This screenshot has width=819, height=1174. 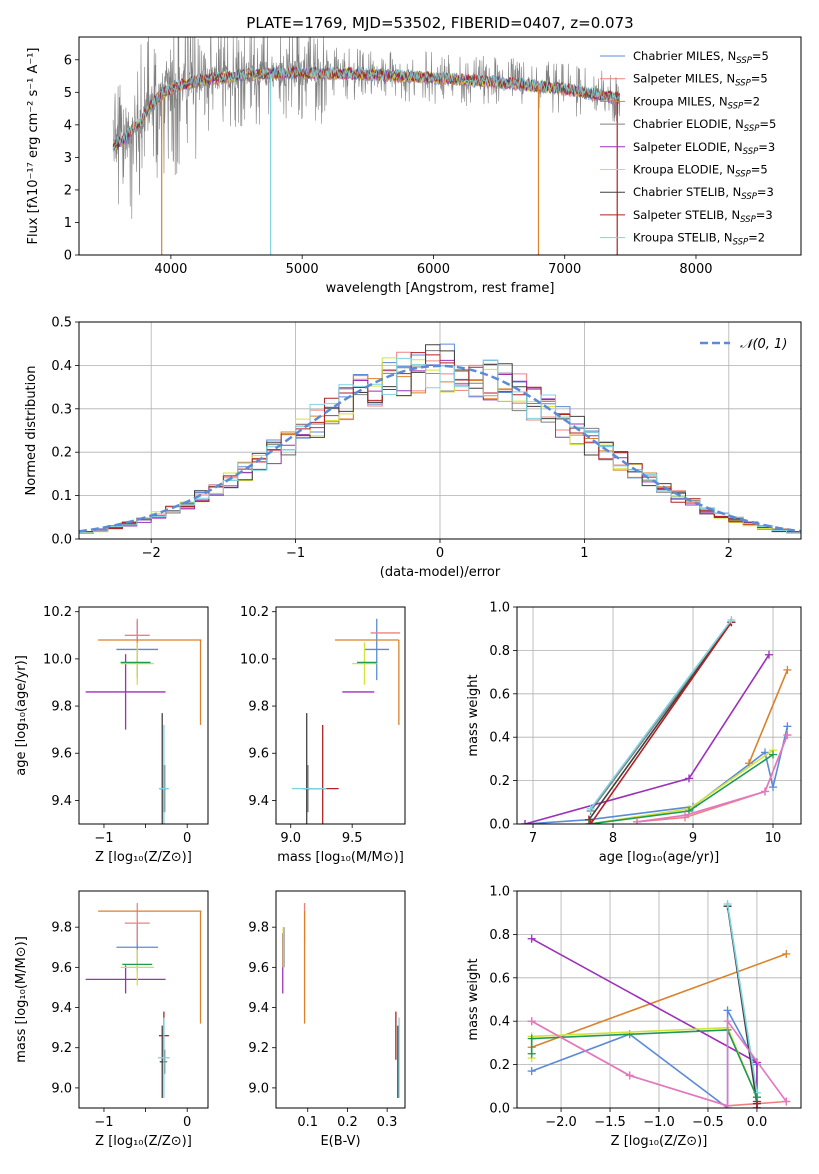 What do you see at coordinates (170, 269) in the screenshot?
I see `x-tick-label: 4000` at bounding box center [170, 269].